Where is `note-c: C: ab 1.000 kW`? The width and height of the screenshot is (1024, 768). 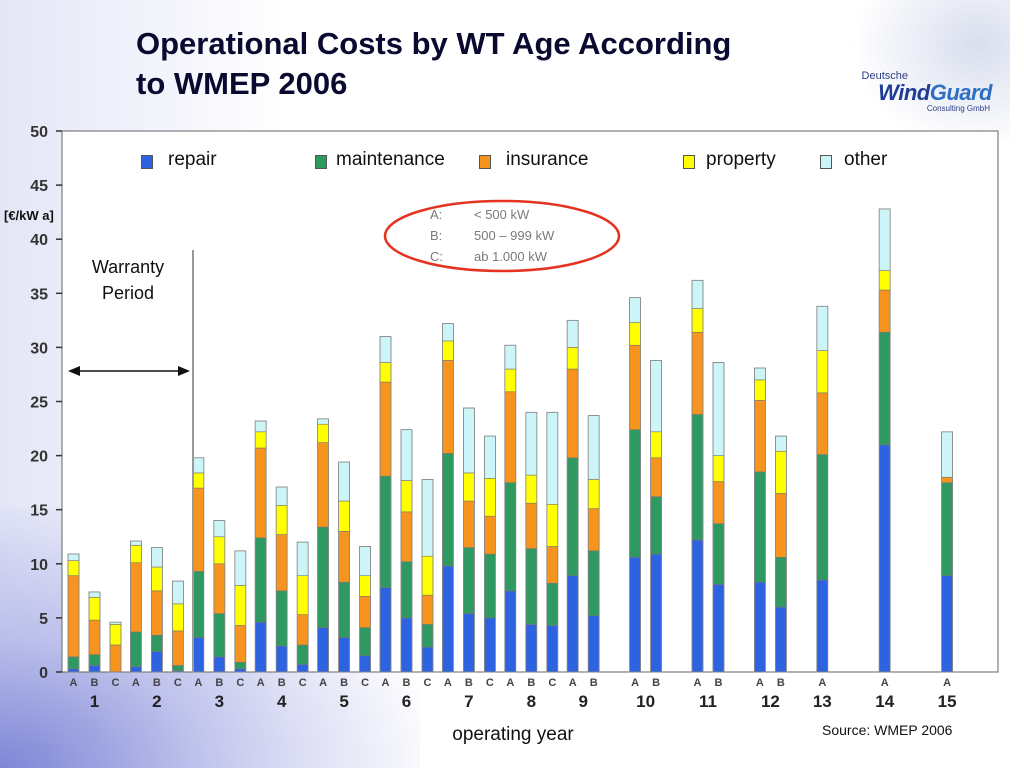 note-c: C: ab 1.000 kW is located at coordinates (492, 256).